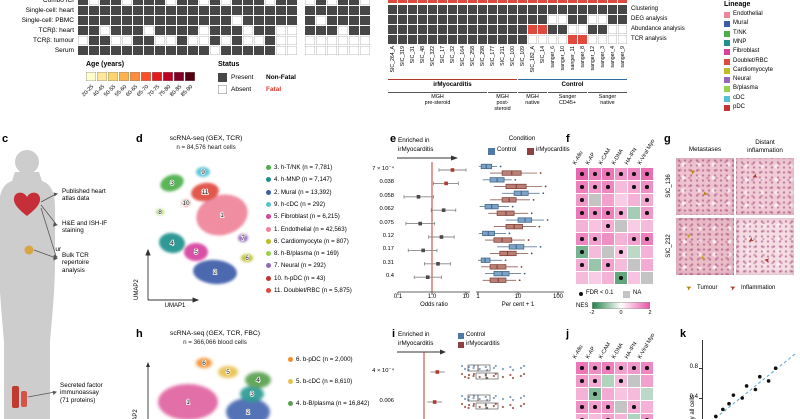 The width and height of the screenshot is (800, 419). I want to click on odds-ratio-tick-label: 10, so click(466, 297).